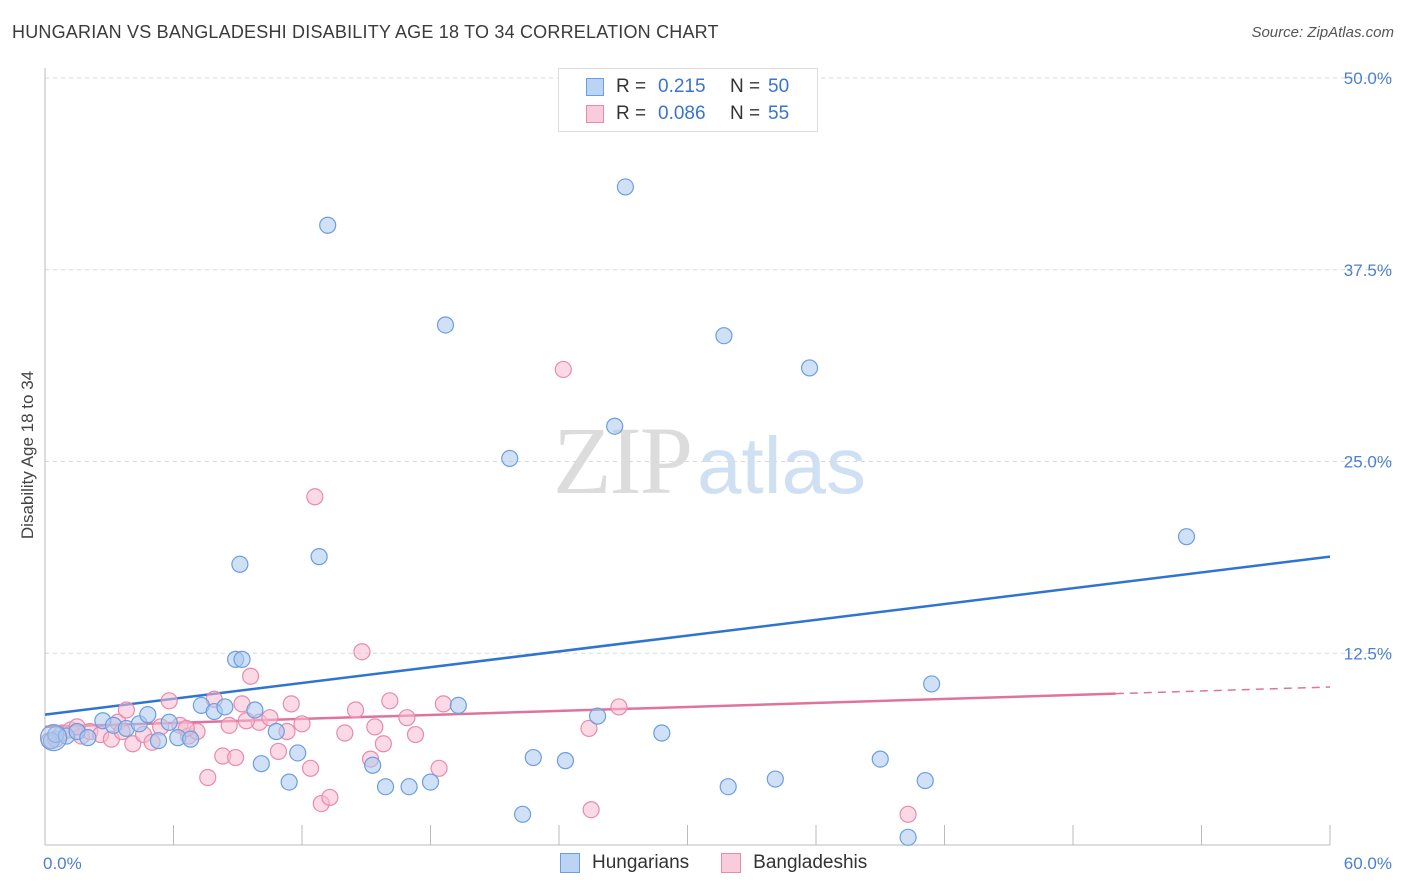  I want to click on series-legend: Hungarians Bangladeshis, so click(729, 863).